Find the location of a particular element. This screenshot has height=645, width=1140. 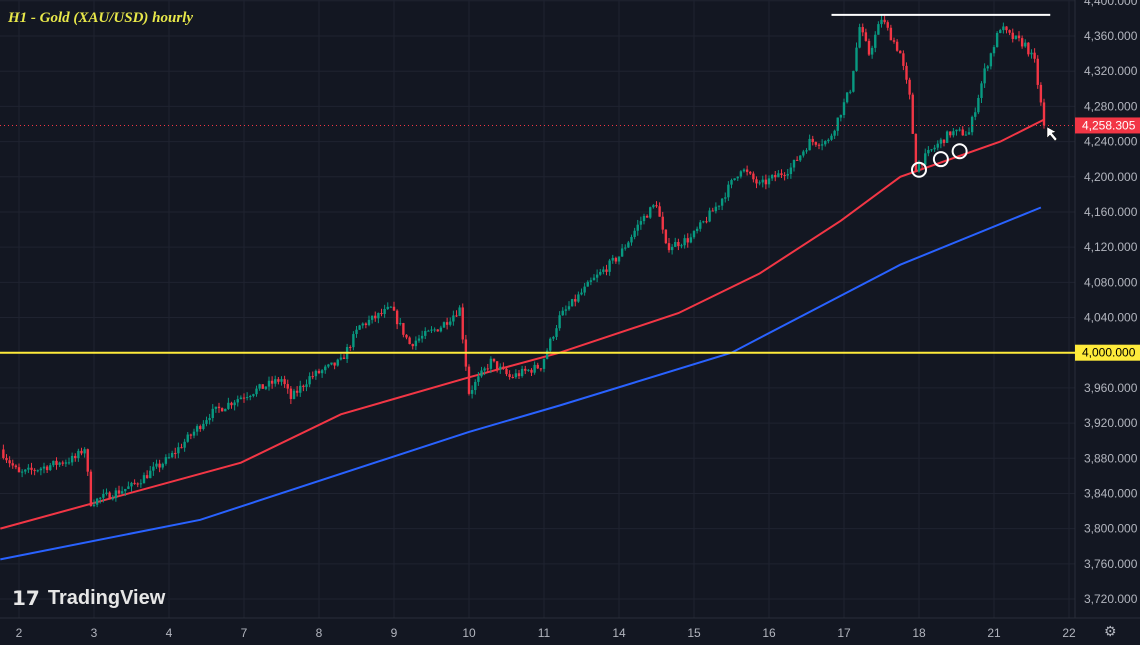

x-tick-label: 16 is located at coordinates (769, 633).